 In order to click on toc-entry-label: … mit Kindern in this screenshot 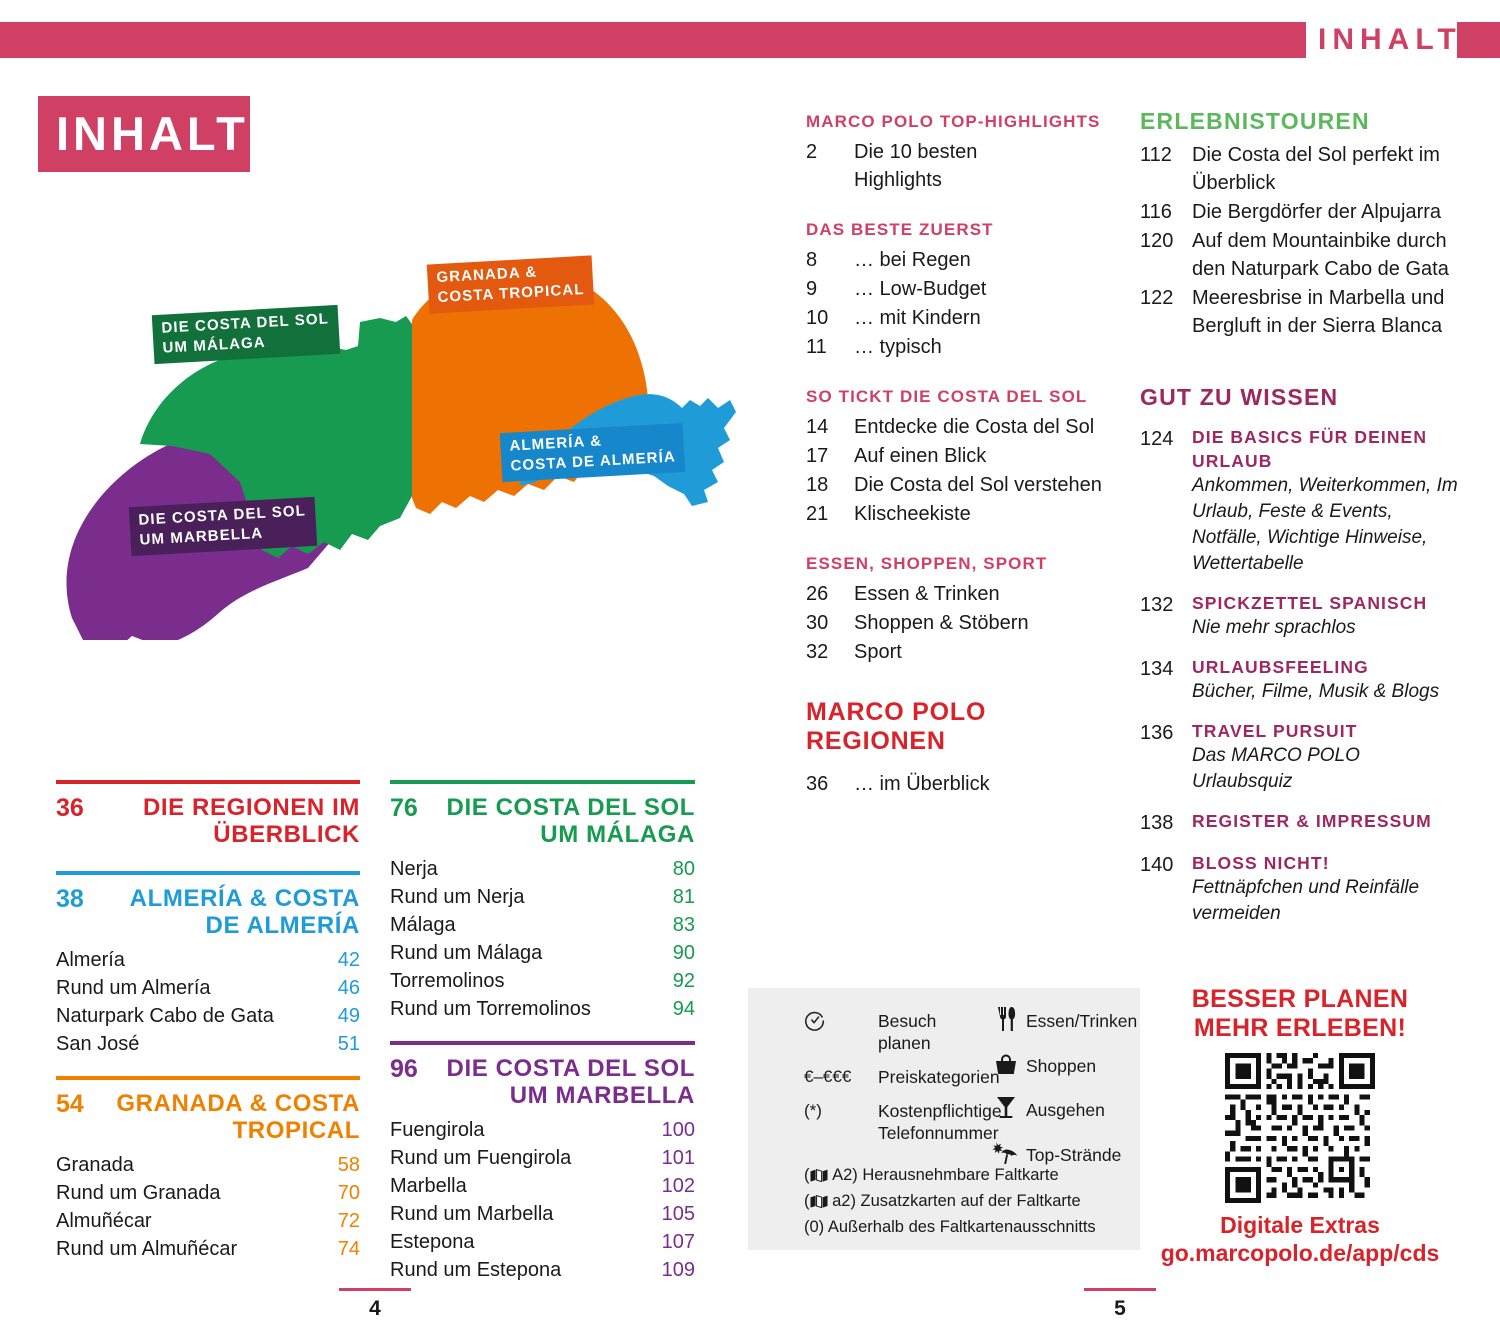, I will do `click(917, 318)`.